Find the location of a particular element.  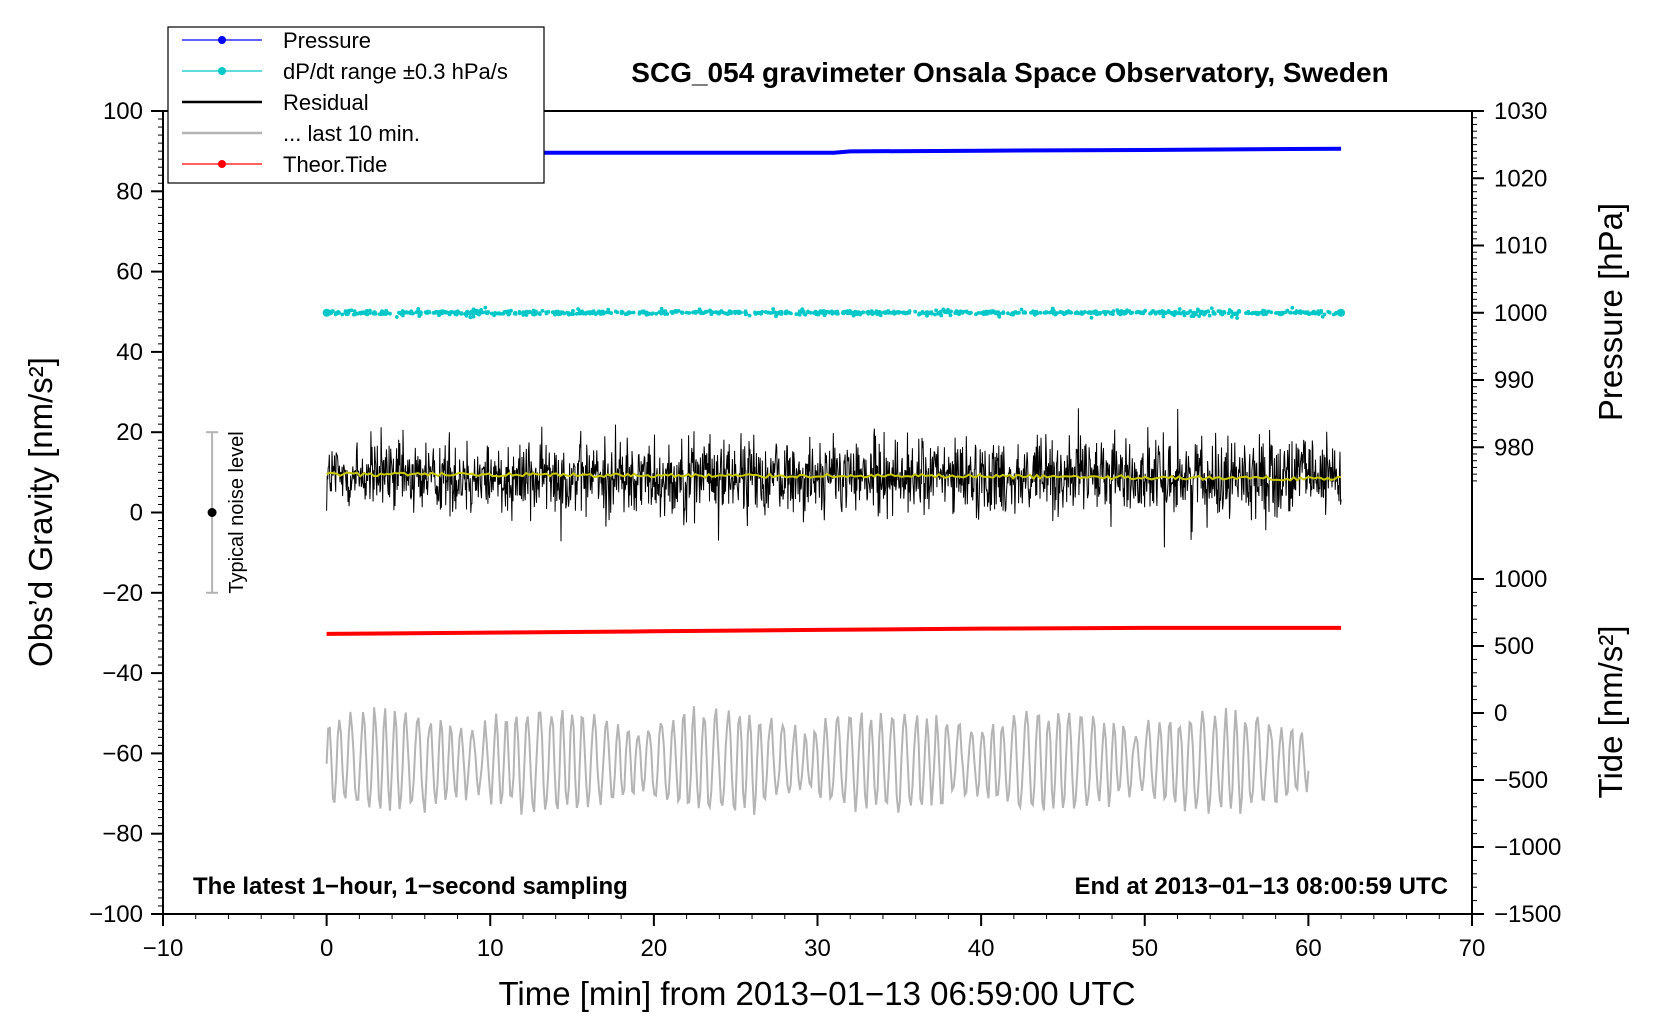

legend-label: Pressure is located at coordinates (327, 40).